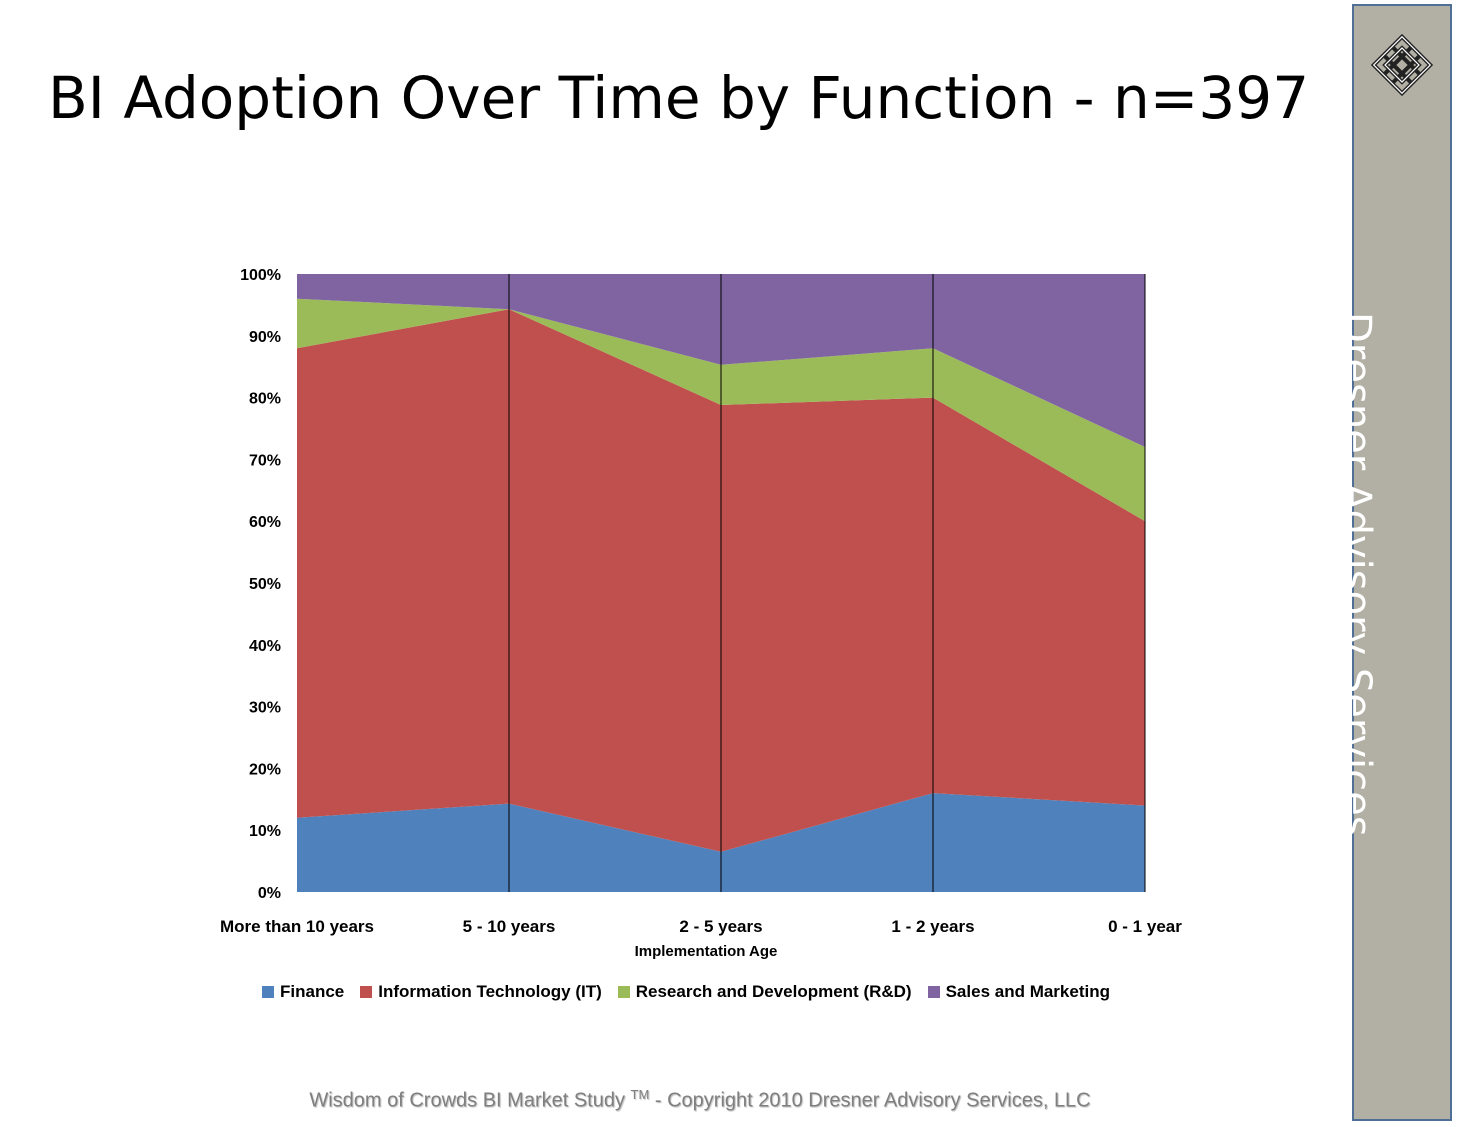 The width and height of the screenshot is (1457, 1127). What do you see at coordinates (265, 399) in the screenshot?
I see `y-tick-label: 80%` at bounding box center [265, 399].